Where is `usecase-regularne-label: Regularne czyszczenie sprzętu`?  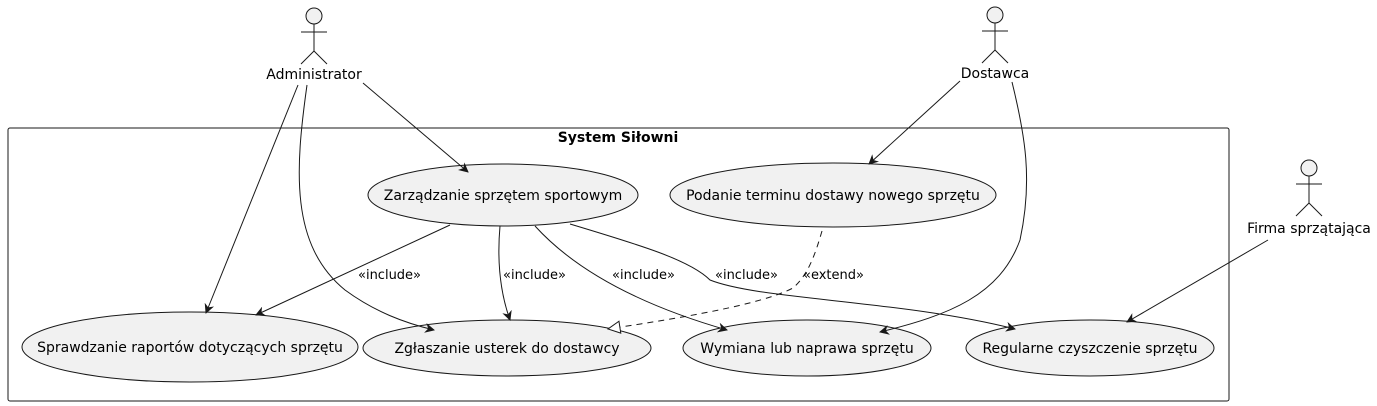
usecase-regularne-label: Regularne czyszczenie sprzętu is located at coordinates (1089, 349).